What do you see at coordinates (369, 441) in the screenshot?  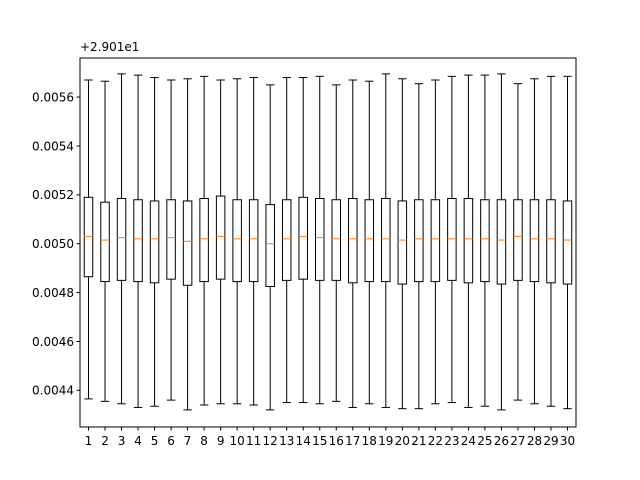 I see `x-tick-label: 18` at bounding box center [369, 441].